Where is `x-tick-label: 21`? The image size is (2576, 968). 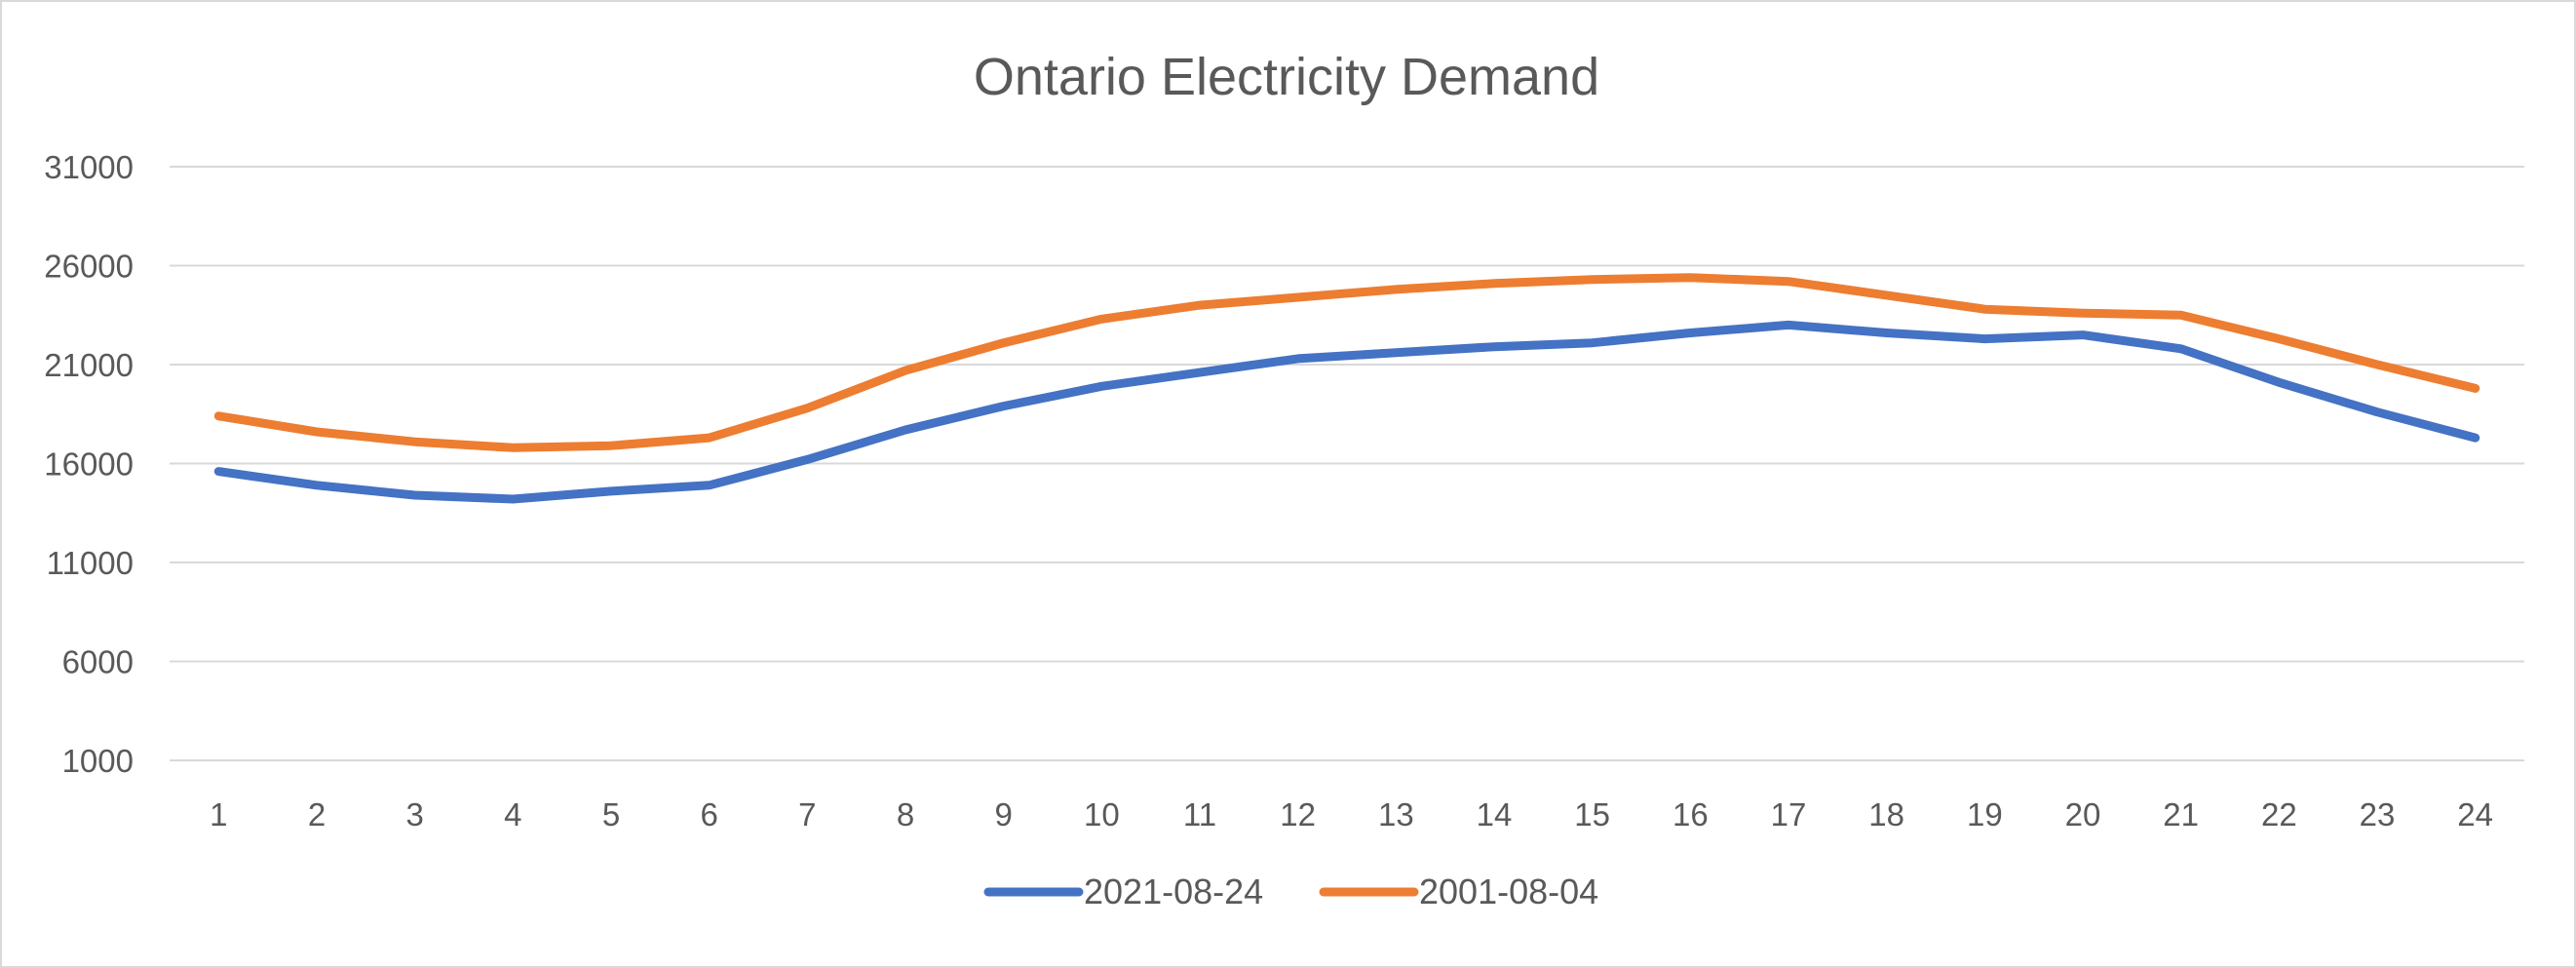 x-tick-label: 21 is located at coordinates (2181, 814).